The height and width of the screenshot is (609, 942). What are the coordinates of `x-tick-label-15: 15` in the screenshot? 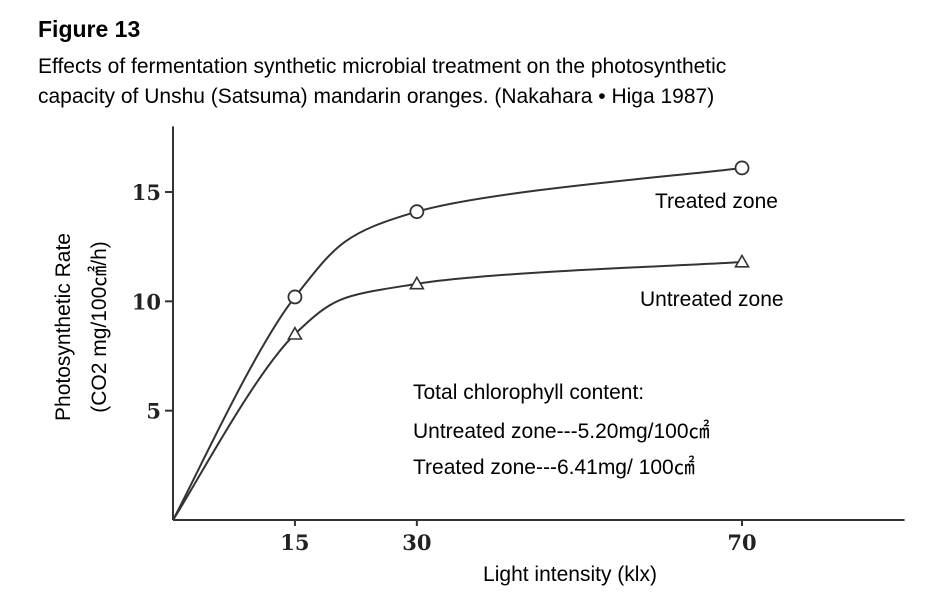 It's located at (294, 542).